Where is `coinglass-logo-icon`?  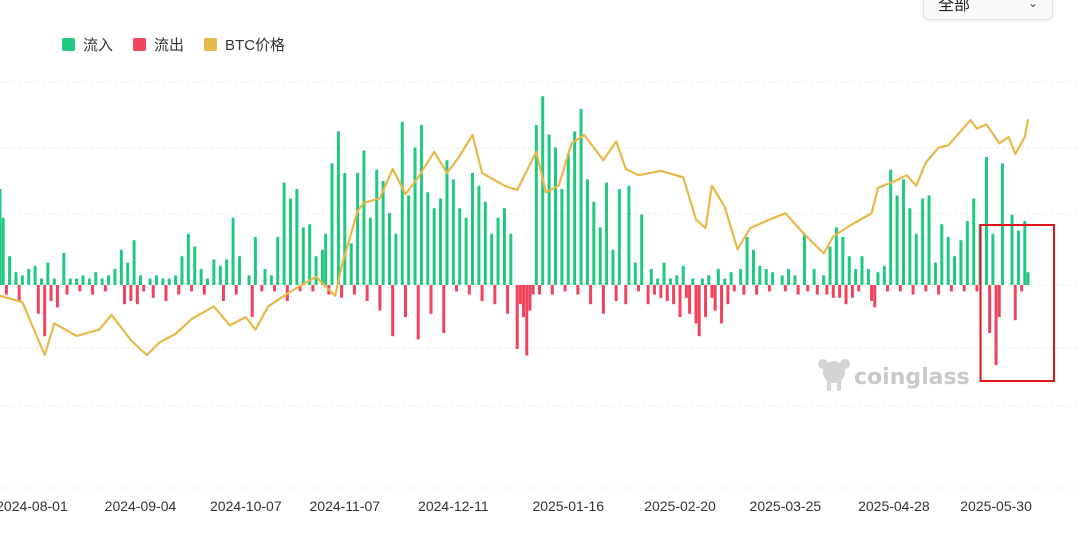
coinglass-logo-icon is located at coordinates (834, 375).